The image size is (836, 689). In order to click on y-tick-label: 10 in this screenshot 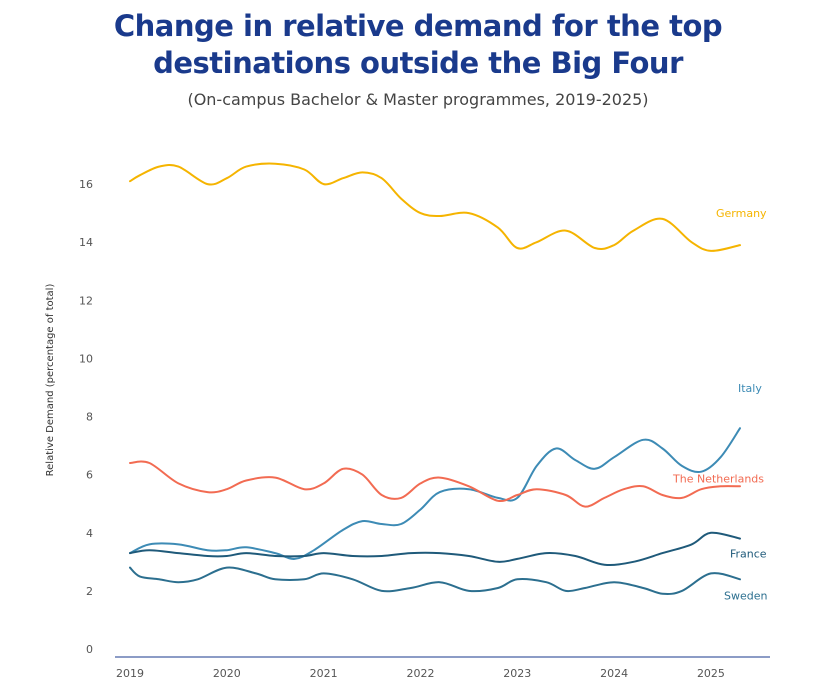, I will do `click(86, 358)`.